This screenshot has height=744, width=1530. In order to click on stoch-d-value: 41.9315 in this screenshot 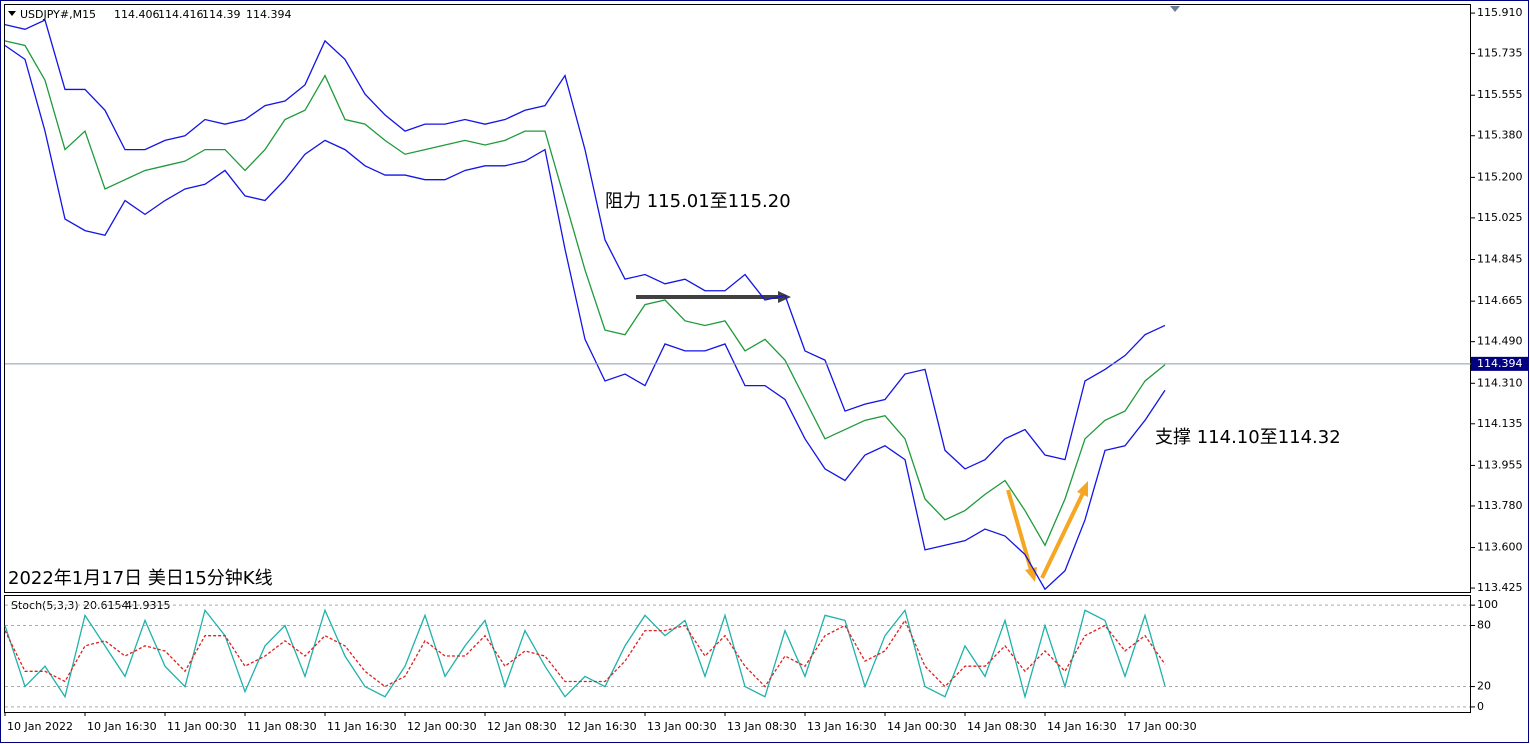, I will do `click(148, 605)`.